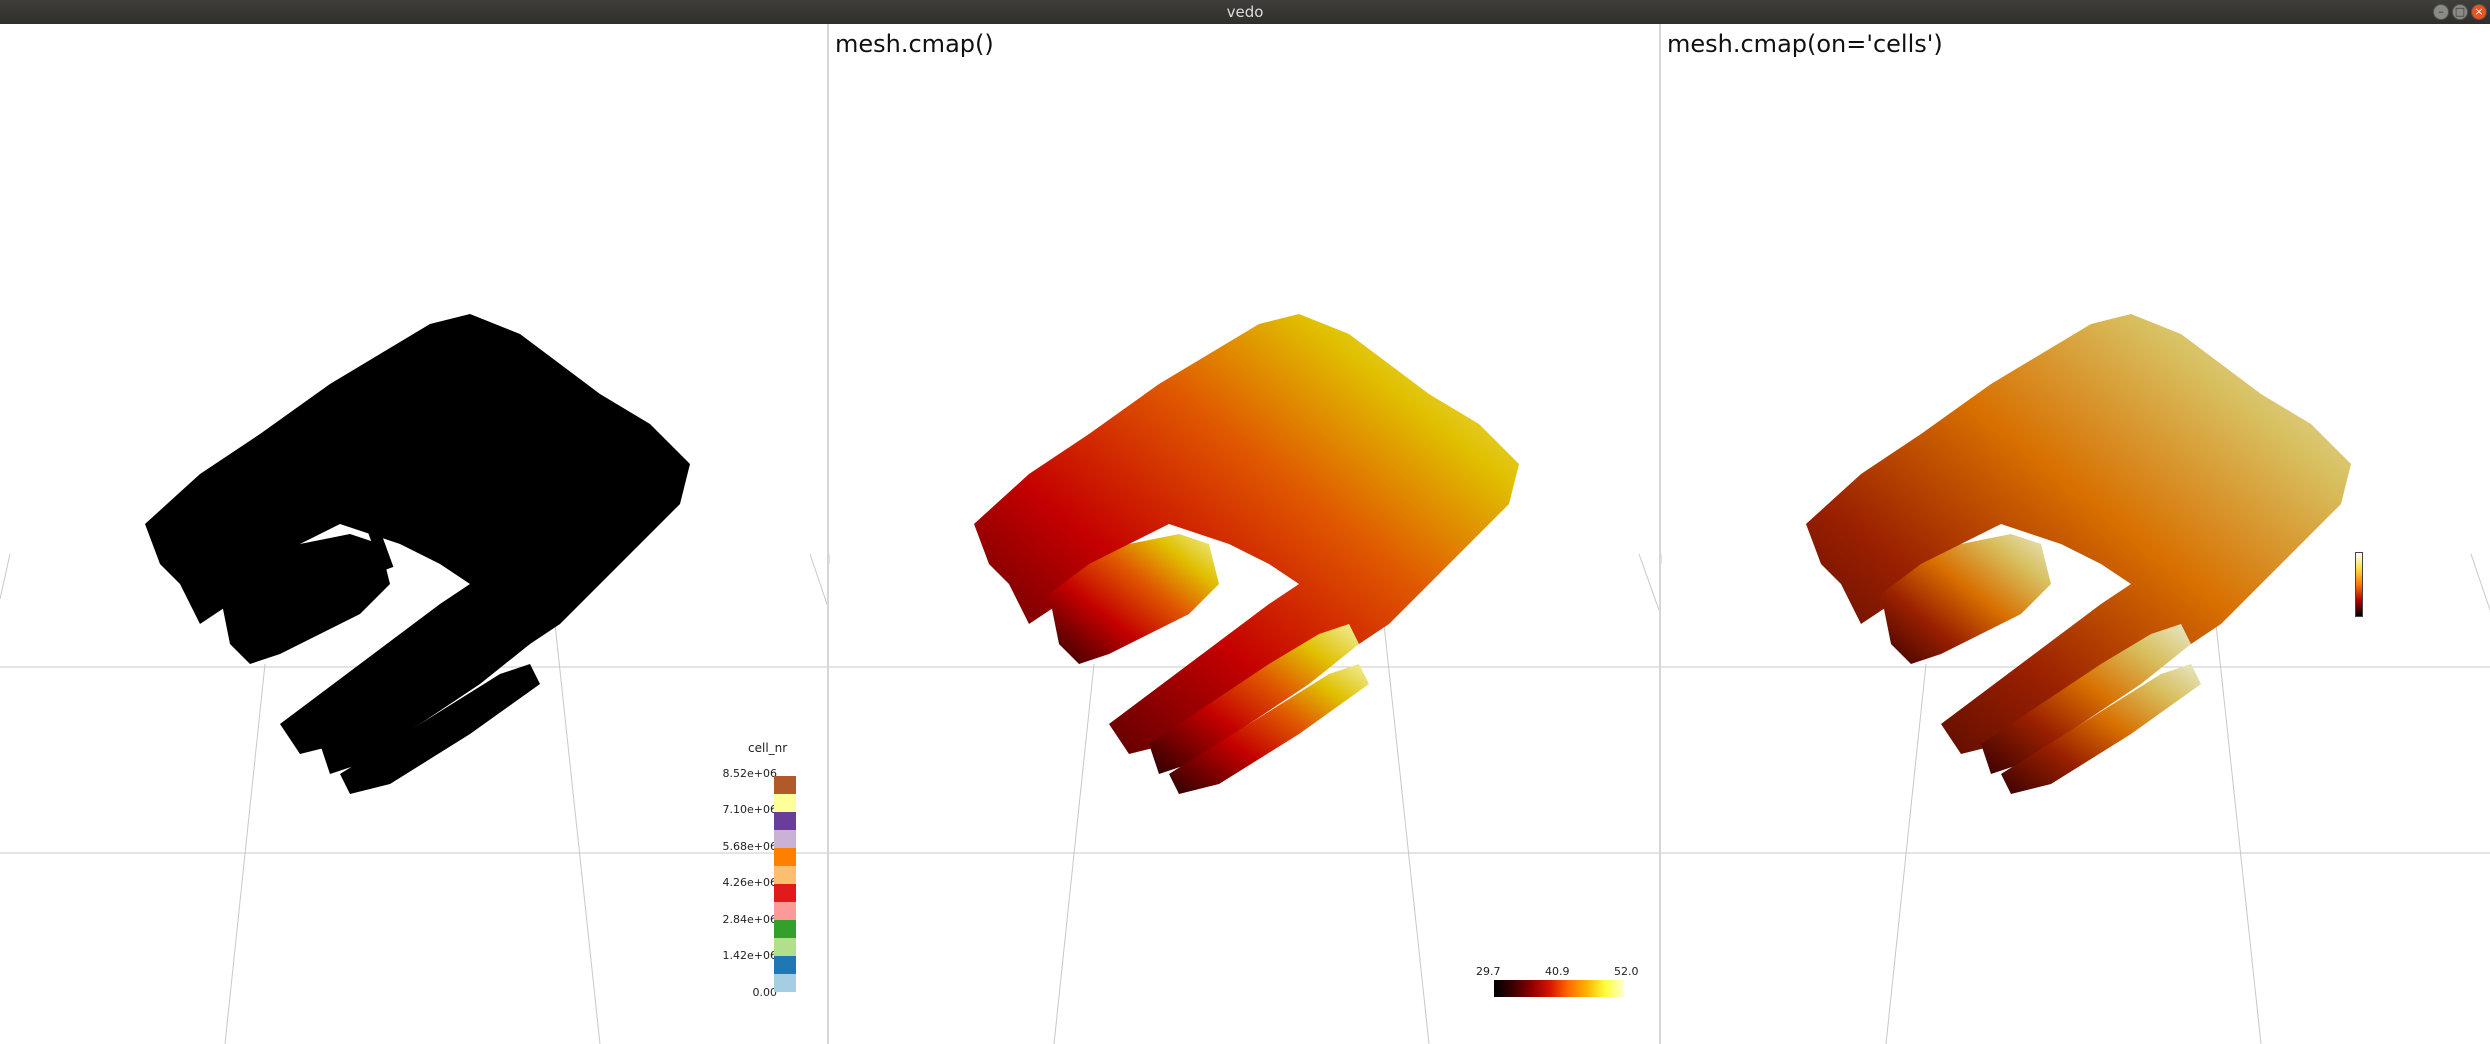 Image resolution: width=2490 pixels, height=1044 pixels. I want to click on minimize-icon: –, so click(2441, 12).